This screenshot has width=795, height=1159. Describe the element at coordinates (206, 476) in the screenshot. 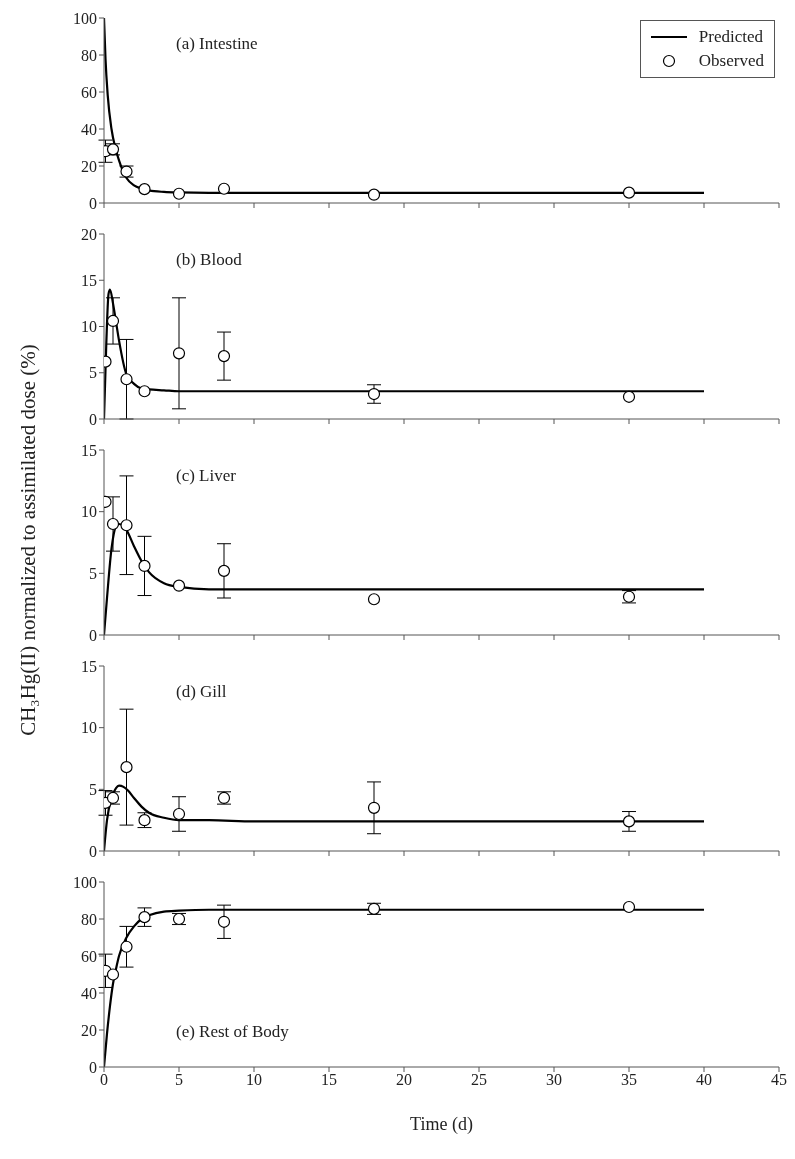

I see `text: (c) Liver` at that location.